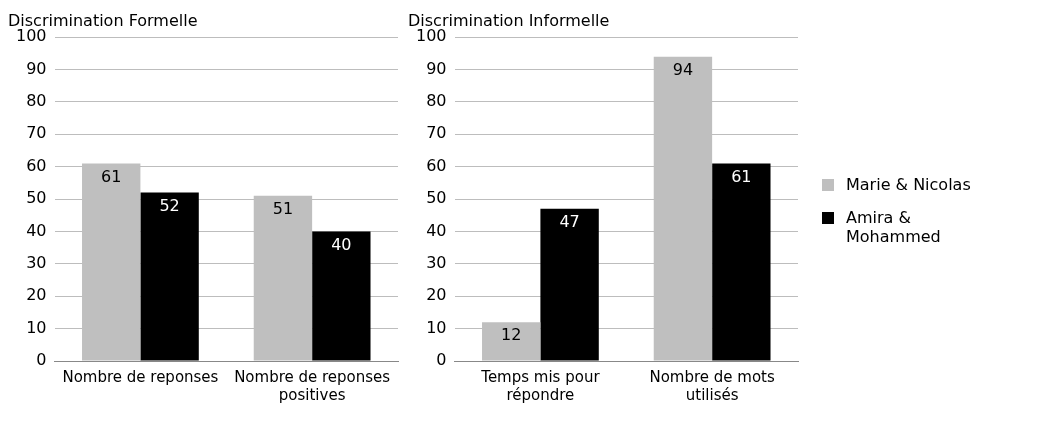 This screenshot has height=423, width=1040. Describe the element at coordinates (894, 227) in the screenshot. I see `legend-label: Amira & Mohammed` at that location.